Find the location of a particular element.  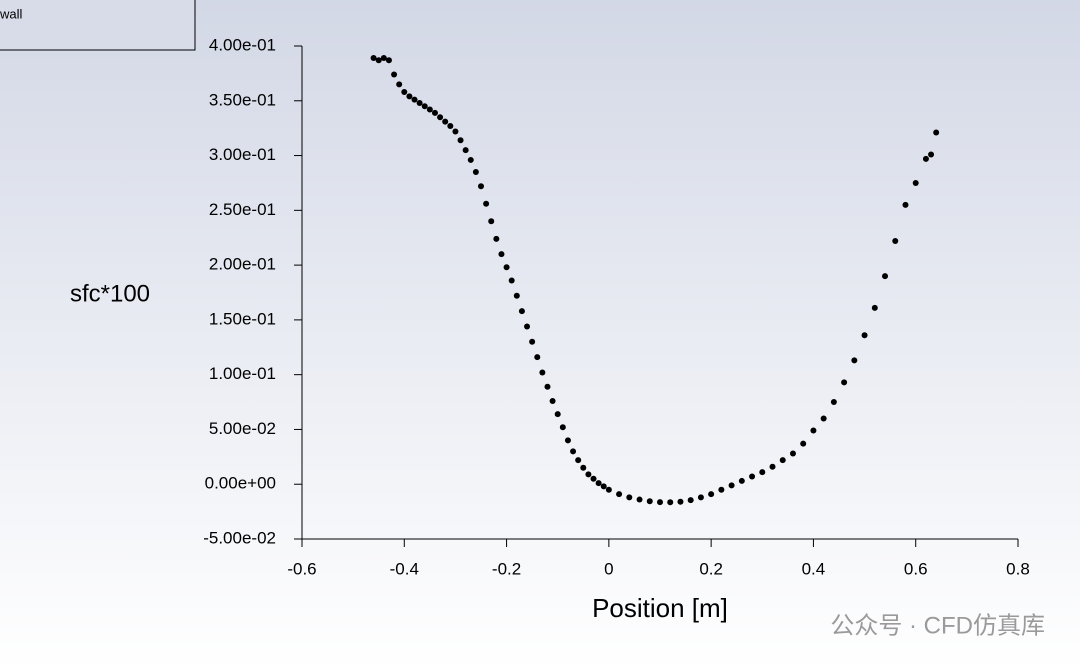

x-tick-label: -0.4 is located at coordinates (404, 568).